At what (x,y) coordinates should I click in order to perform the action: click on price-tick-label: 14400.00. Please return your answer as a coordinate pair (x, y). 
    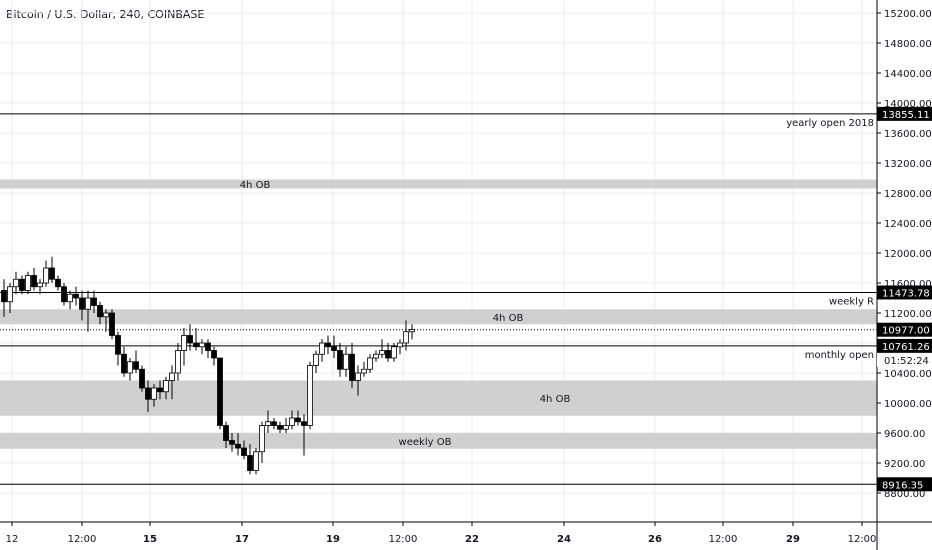
    Looking at the image, I should click on (908, 74).